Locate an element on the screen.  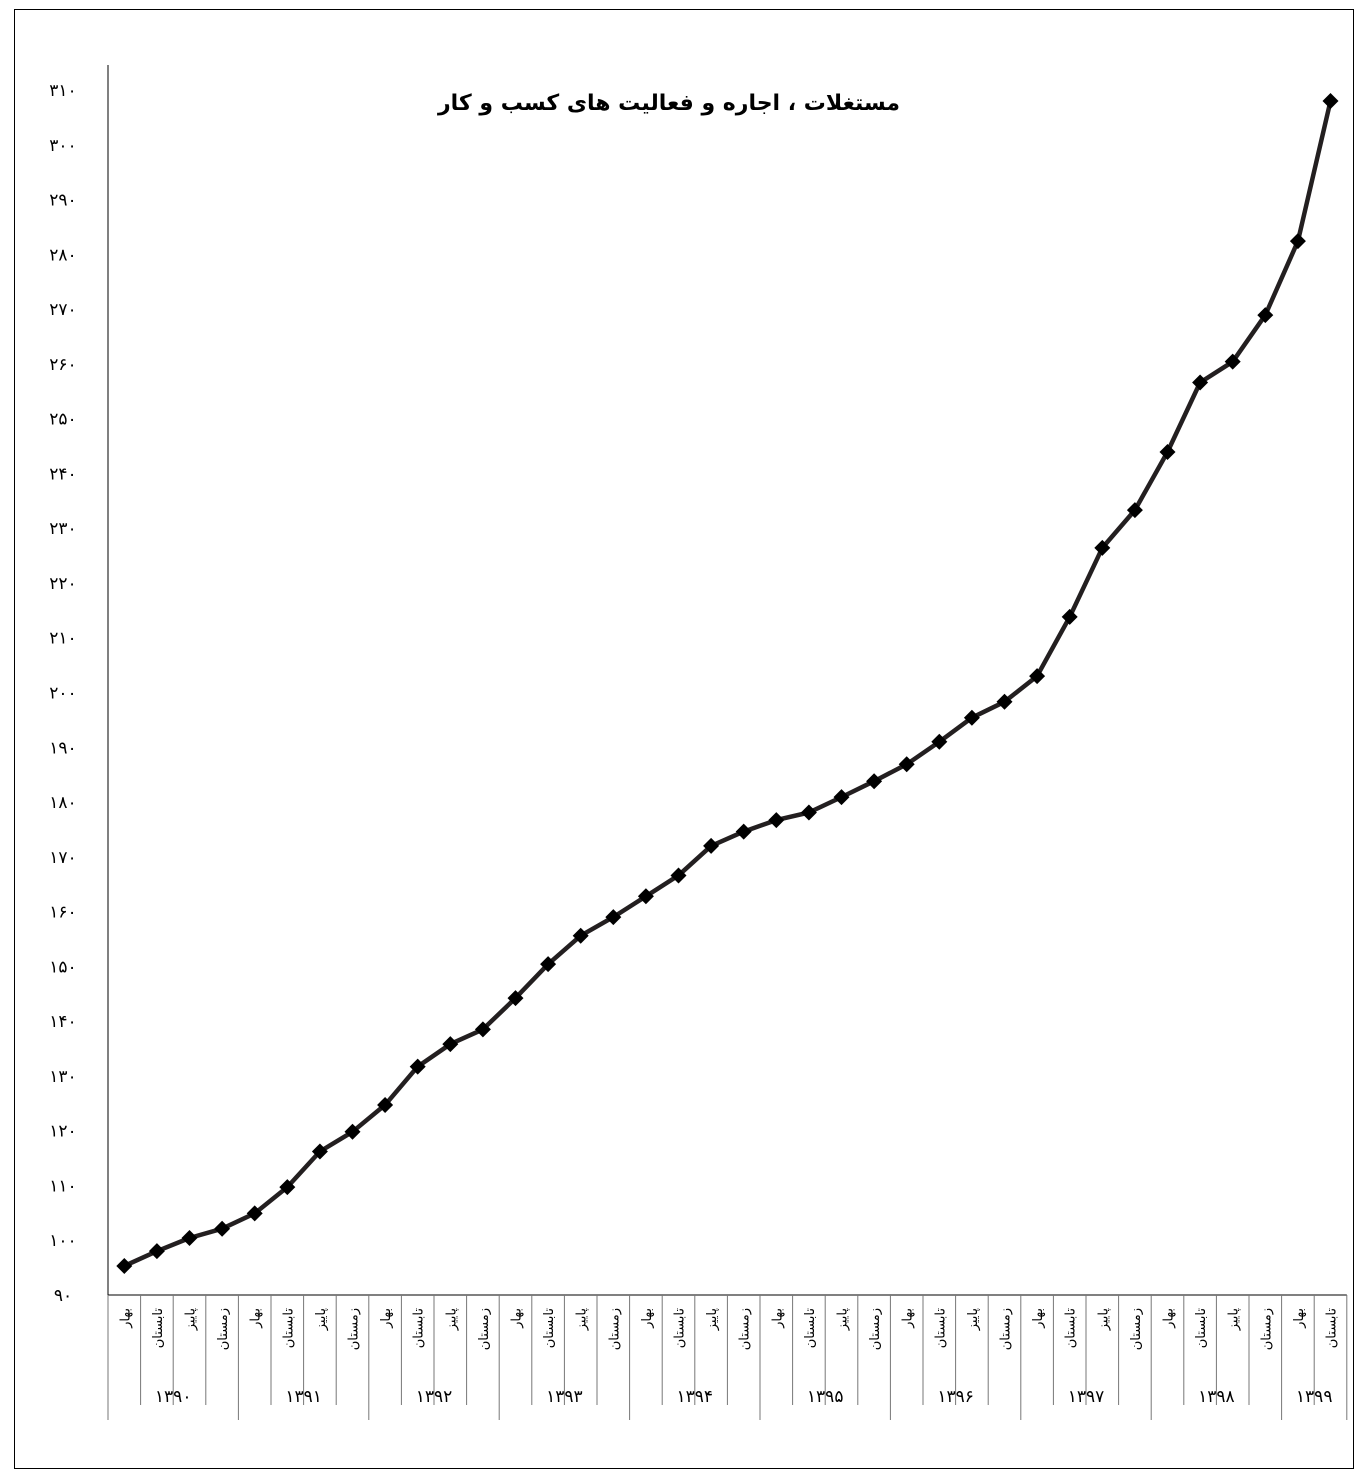
y-tick-label: ۱۵۰ is located at coordinates (62, 967).